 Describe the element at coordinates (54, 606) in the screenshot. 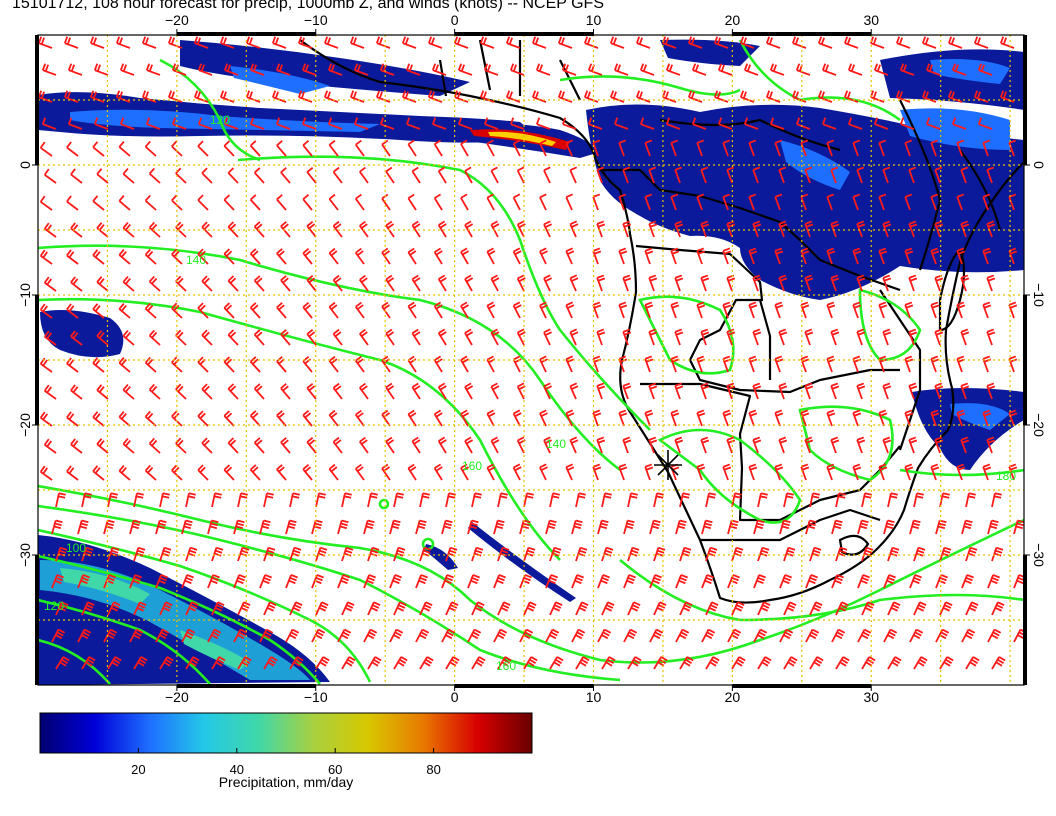

I see `contour-label: 120` at that location.